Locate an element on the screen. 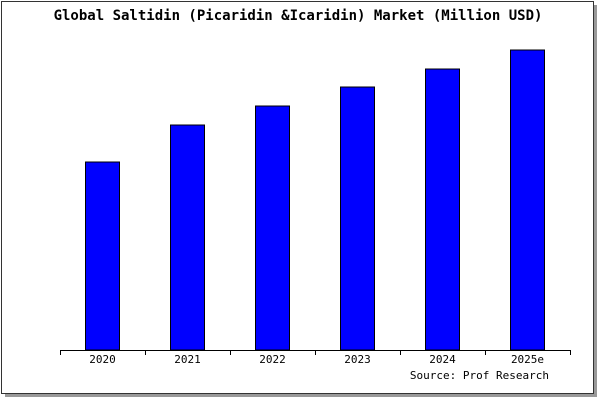 The width and height of the screenshot is (600, 400). source-note: Source: Prof Research is located at coordinates (479, 375).